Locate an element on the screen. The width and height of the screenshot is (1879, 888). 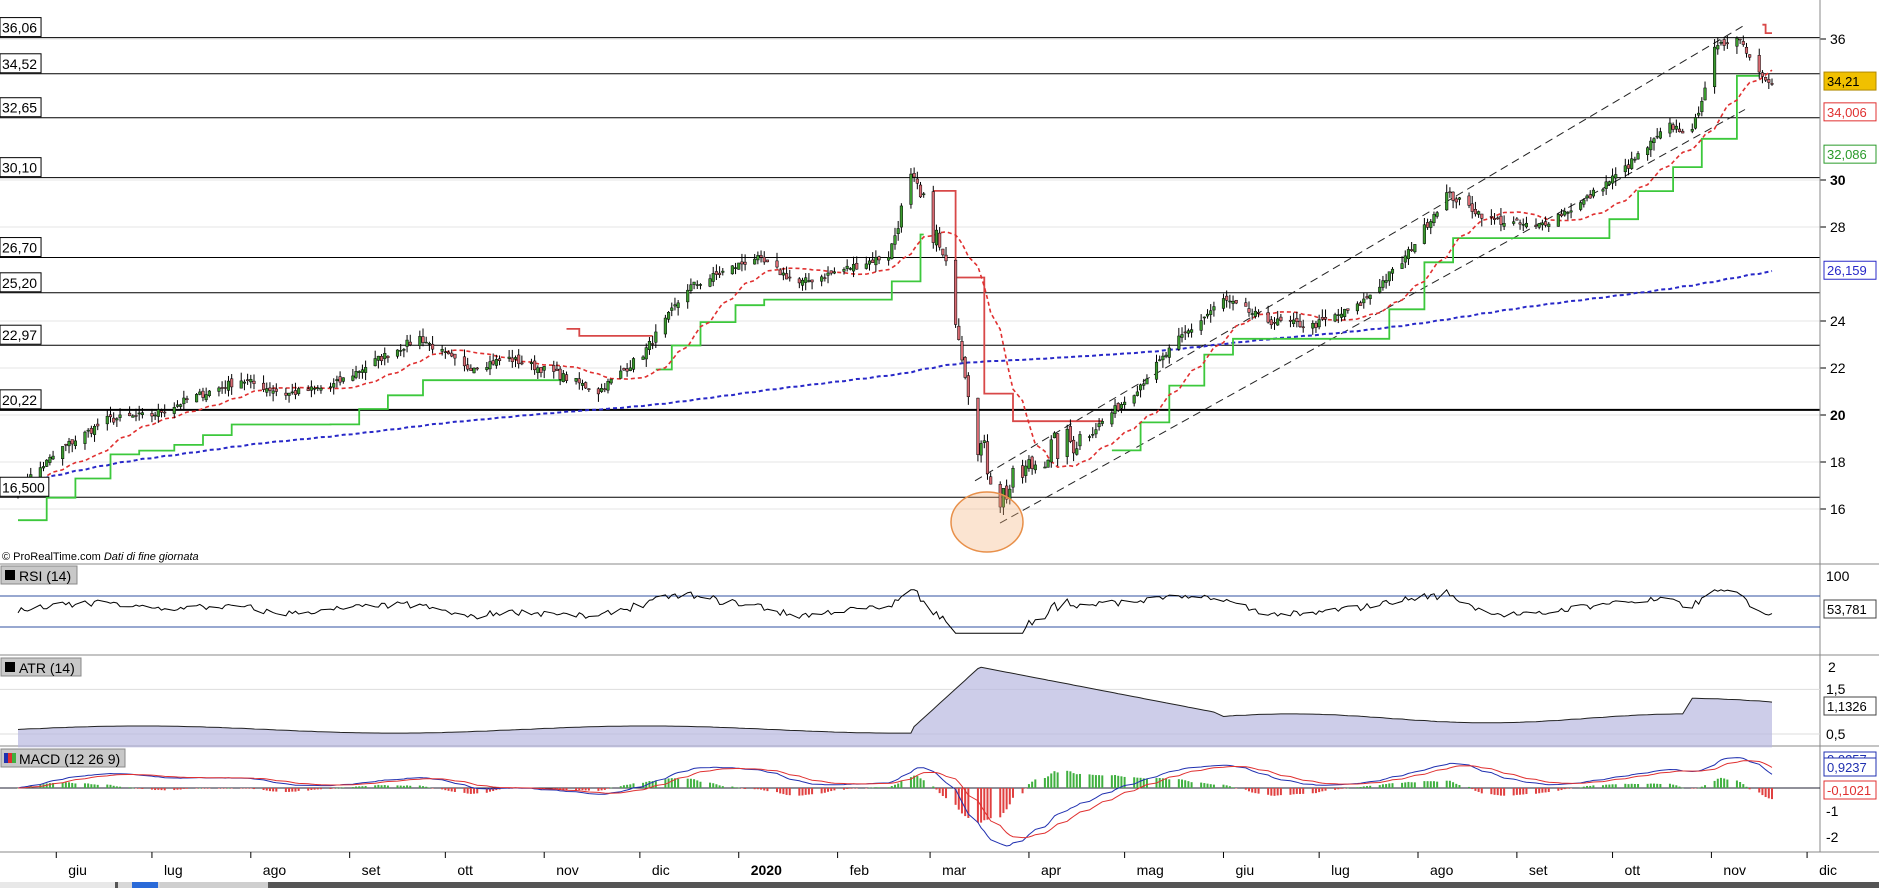
bottom-toolbar is located at coordinates (939, 885).